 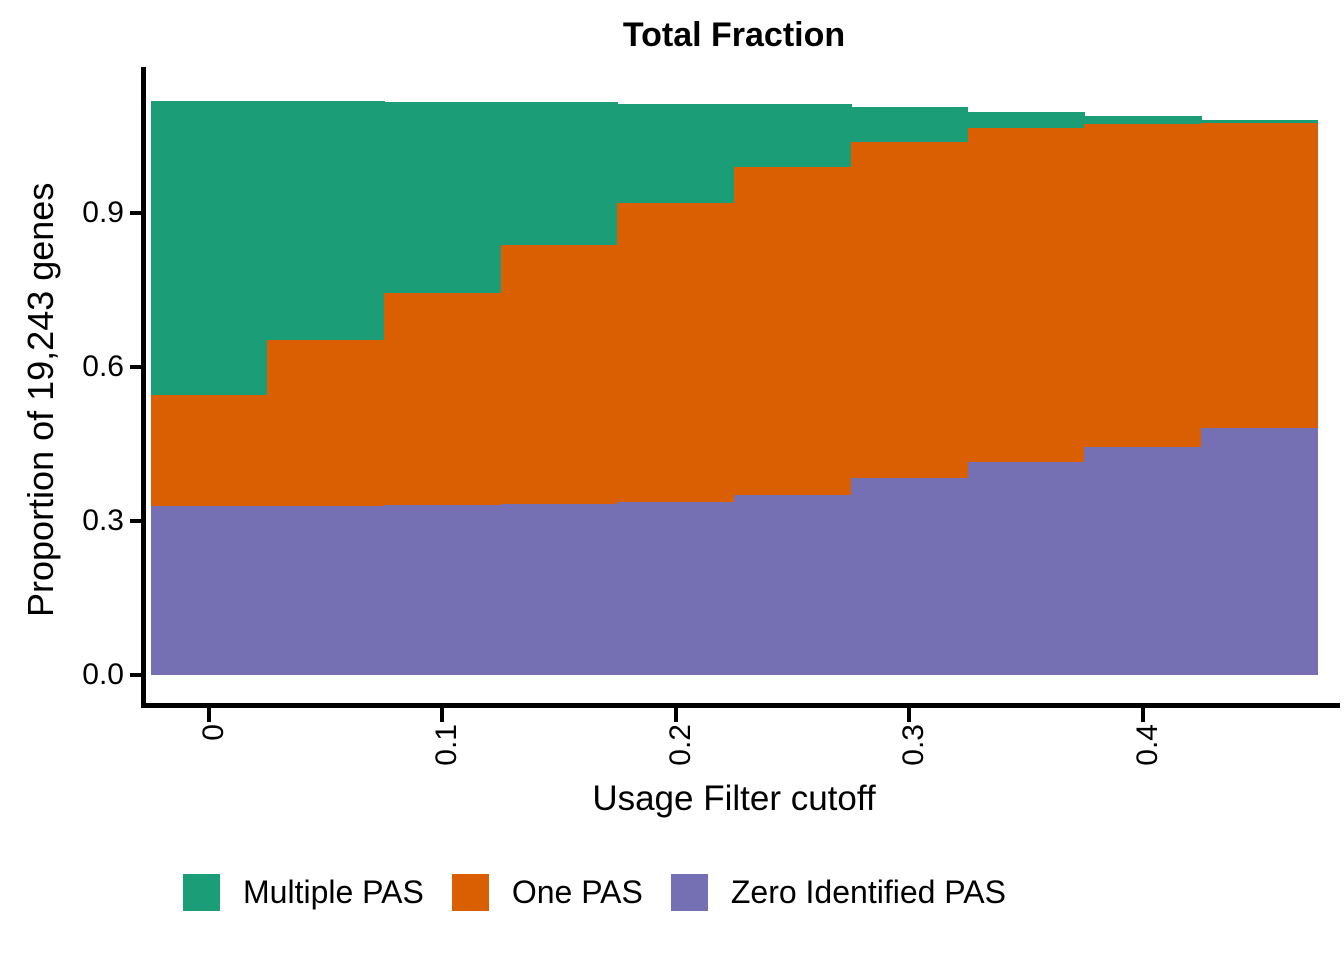 I want to click on y-tick-0.0, so click(x=135, y=675).